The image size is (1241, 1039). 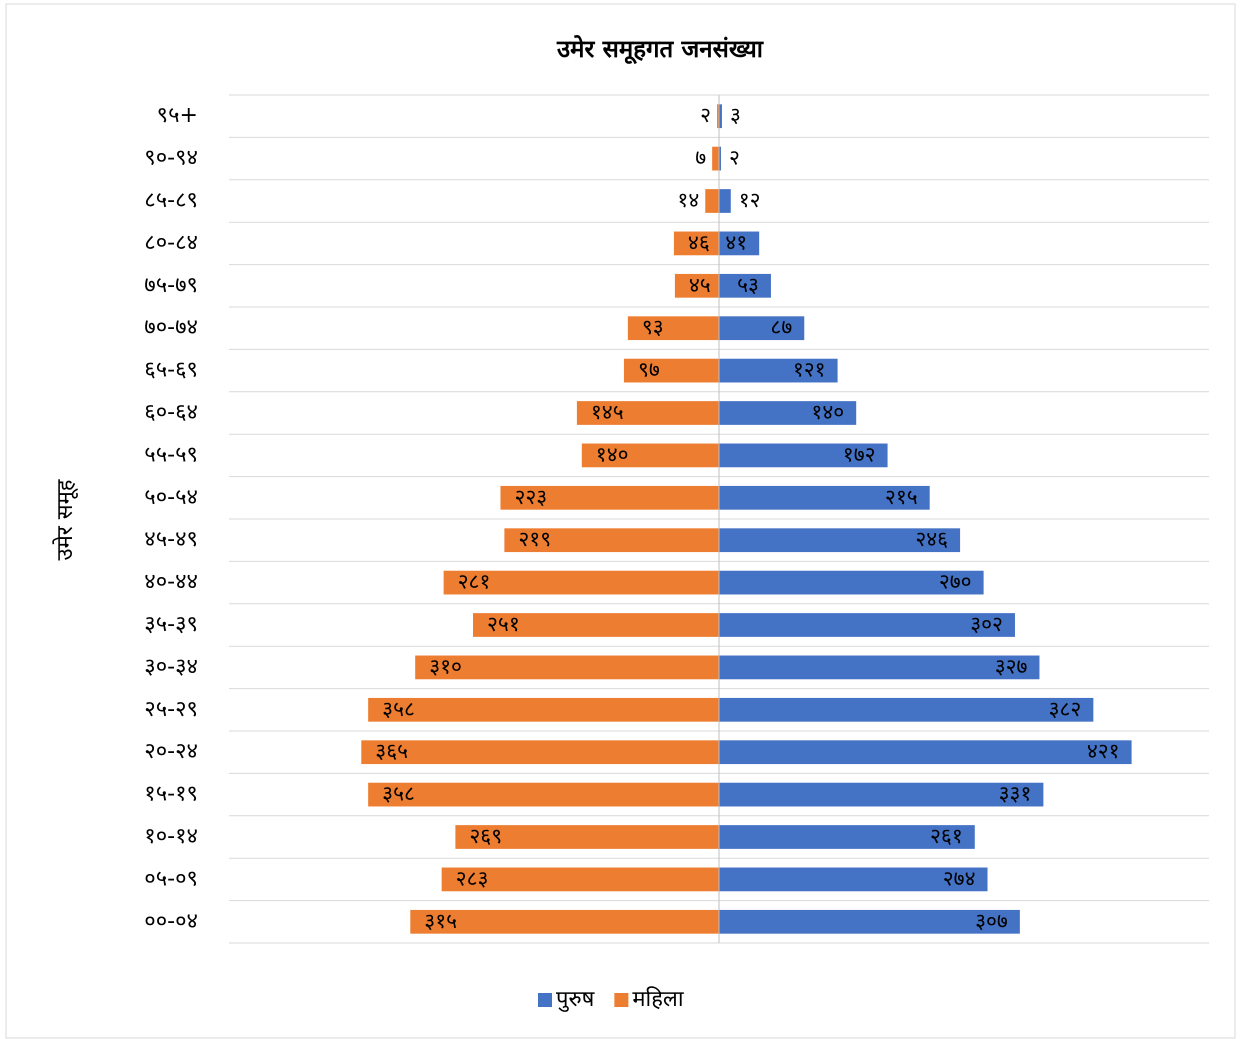 What do you see at coordinates (474, 582) in the screenshot?
I see `data-label: २८१` at bounding box center [474, 582].